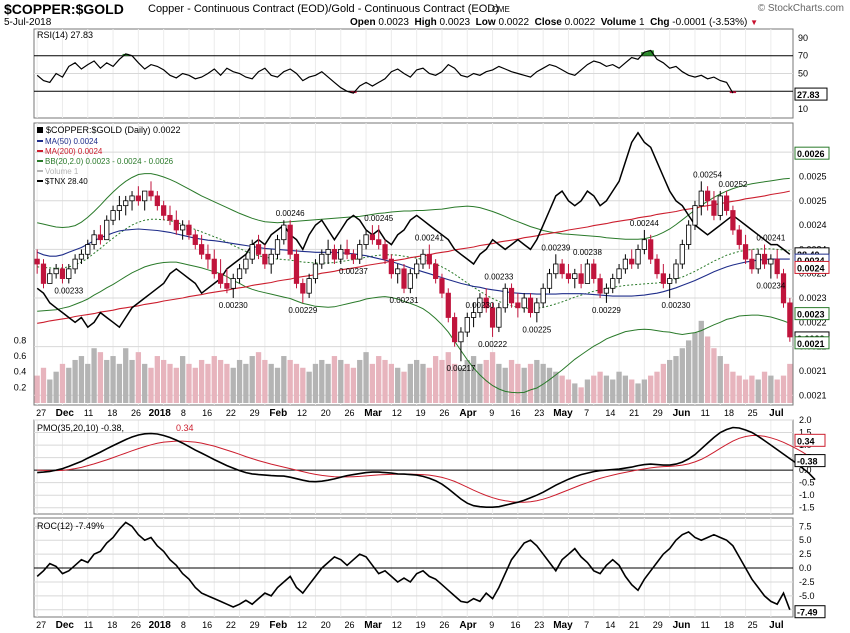  Describe the element at coordinates (444, 413) in the screenshot. I see `price-x-label: 26` at that location.